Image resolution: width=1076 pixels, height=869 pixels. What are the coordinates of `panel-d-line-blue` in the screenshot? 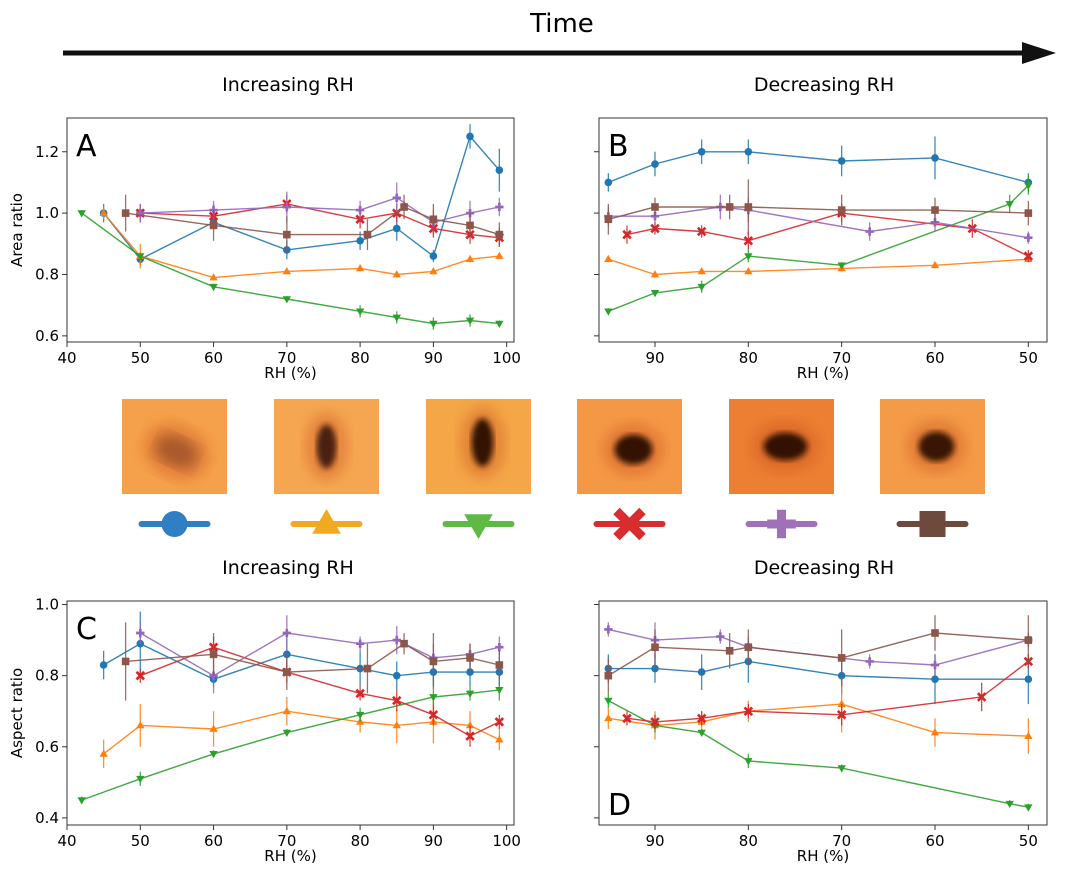 It's located at (818, 670).